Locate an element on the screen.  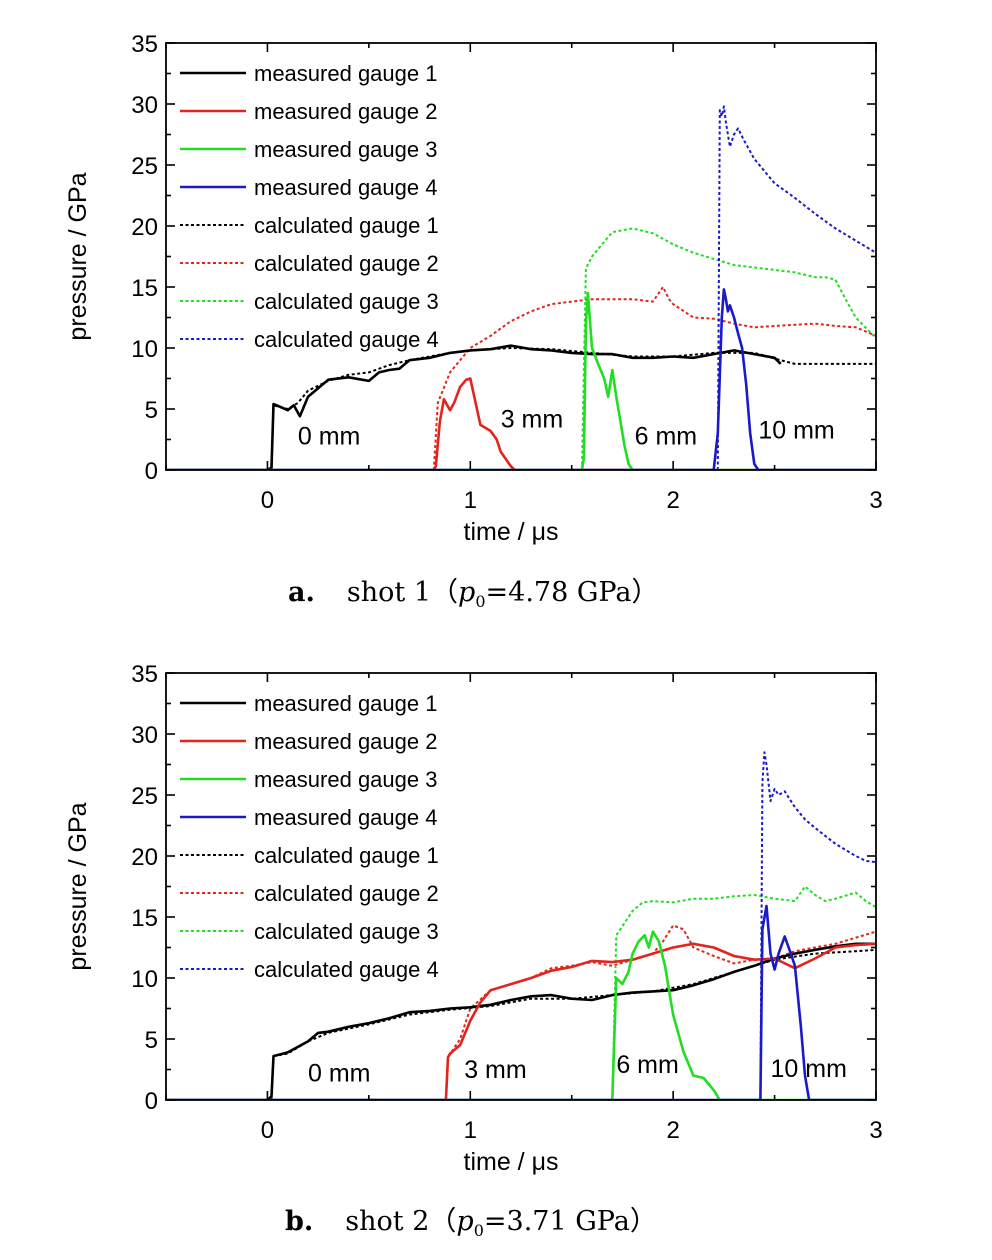
figure-caption: b. shot 2（p0=3.71 GPa） is located at coordinates (471, 1223).